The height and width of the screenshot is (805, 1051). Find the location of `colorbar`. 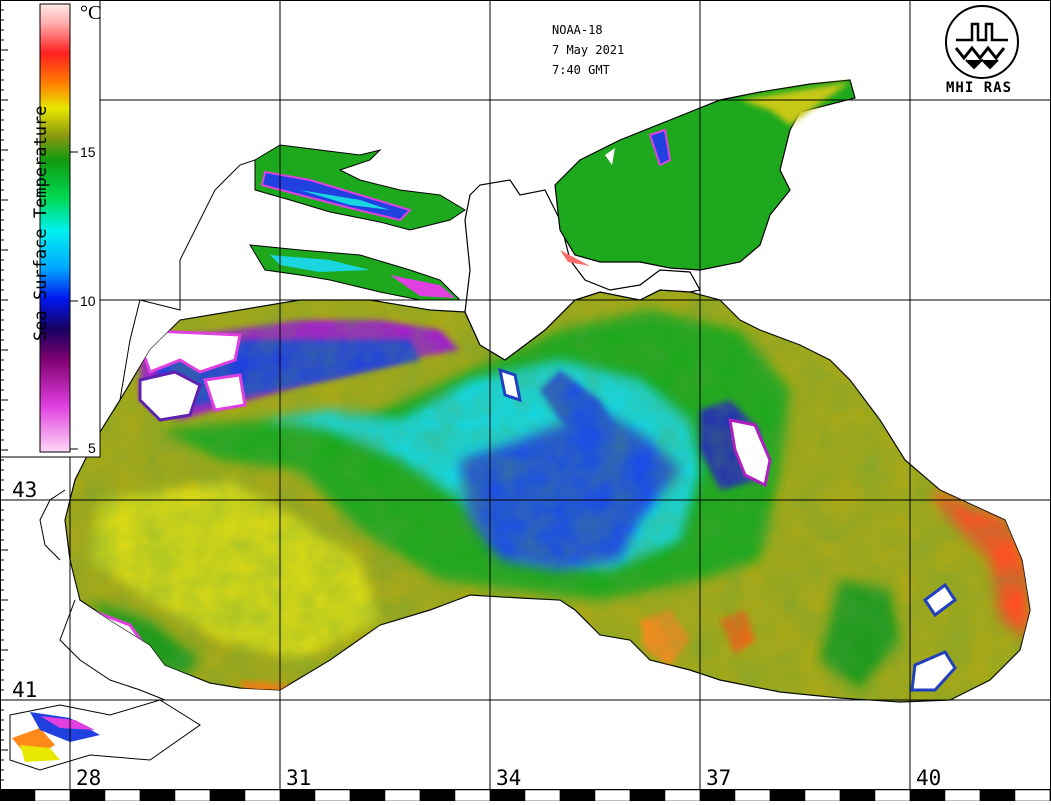

colorbar is located at coordinates (50, 229).